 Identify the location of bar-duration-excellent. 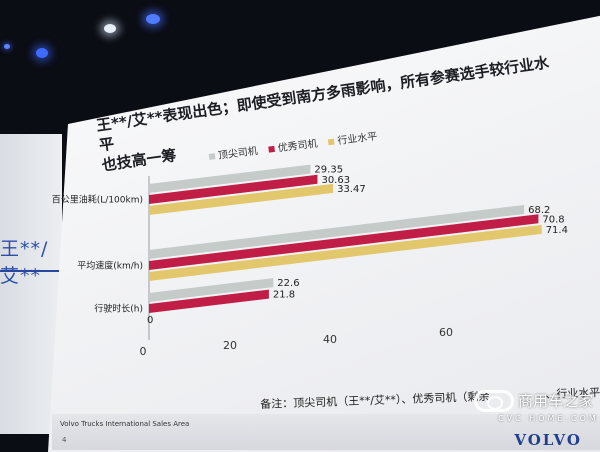
(209, 301).